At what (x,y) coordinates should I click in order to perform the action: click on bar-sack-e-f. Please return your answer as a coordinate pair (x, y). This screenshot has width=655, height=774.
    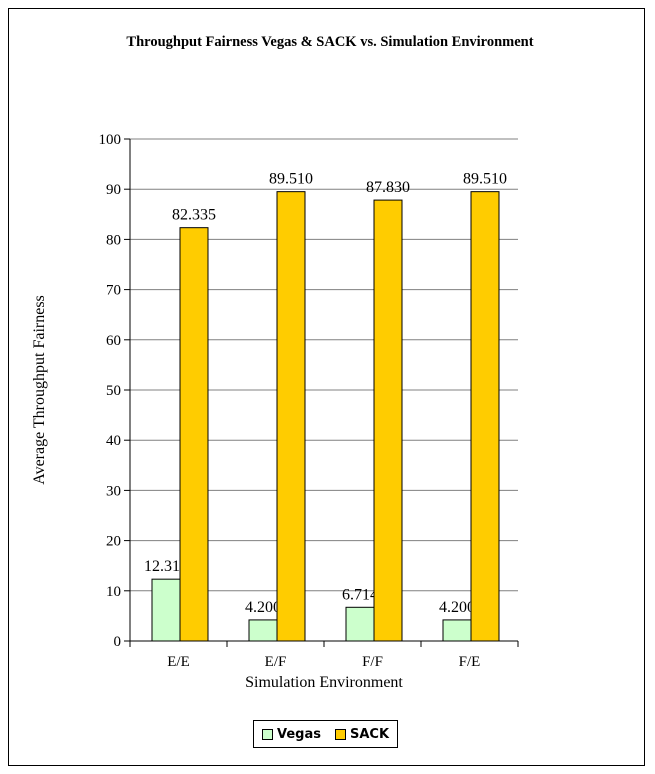
    Looking at the image, I should click on (291, 416).